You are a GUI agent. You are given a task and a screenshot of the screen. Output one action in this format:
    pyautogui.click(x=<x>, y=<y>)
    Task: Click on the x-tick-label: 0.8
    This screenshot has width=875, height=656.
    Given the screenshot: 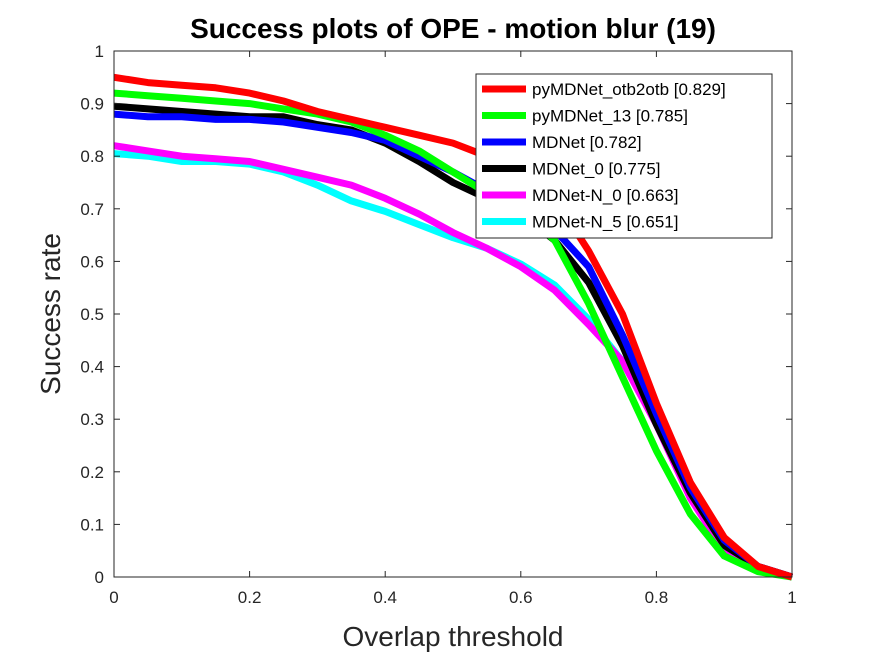 What is the action you would take?
    pyautogui.click(x=657, y=597)
    